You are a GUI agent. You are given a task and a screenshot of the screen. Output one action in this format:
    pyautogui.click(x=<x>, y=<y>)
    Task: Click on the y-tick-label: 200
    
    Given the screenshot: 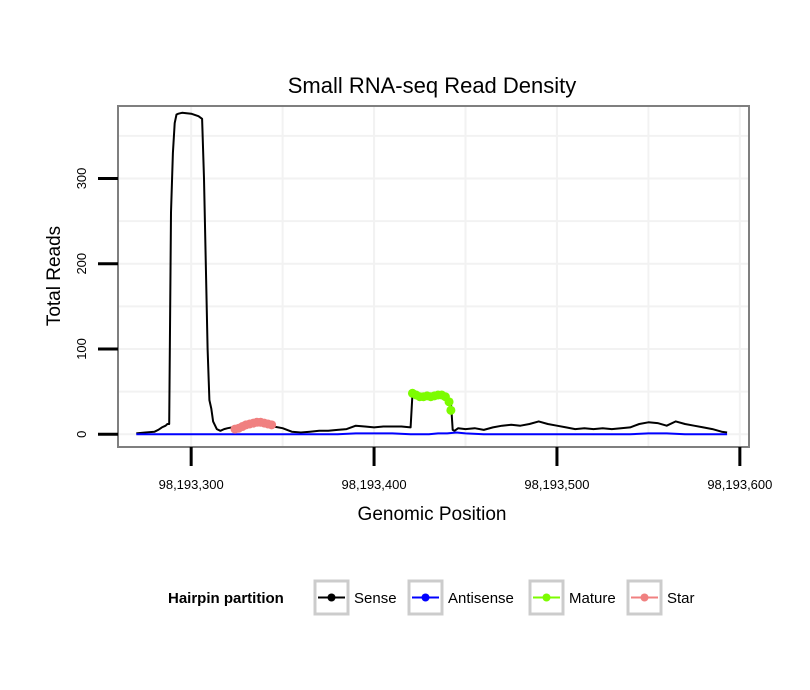 What is the action you would take?
    pyautogui.click(x=81, y=264)
    